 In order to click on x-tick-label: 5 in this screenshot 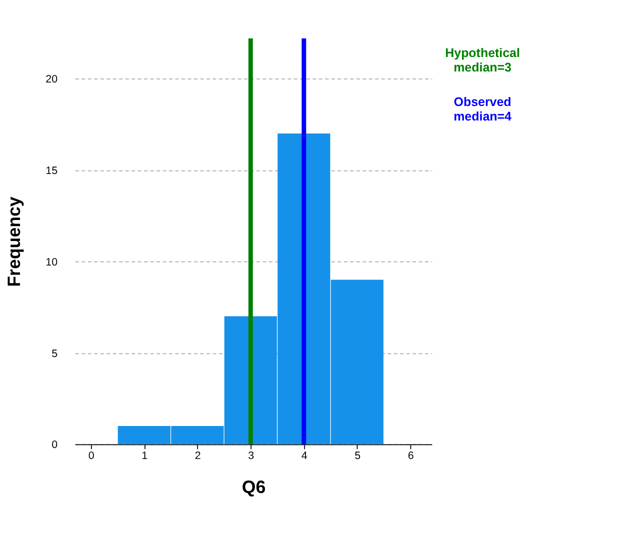, I will do `click(357, 456)`.